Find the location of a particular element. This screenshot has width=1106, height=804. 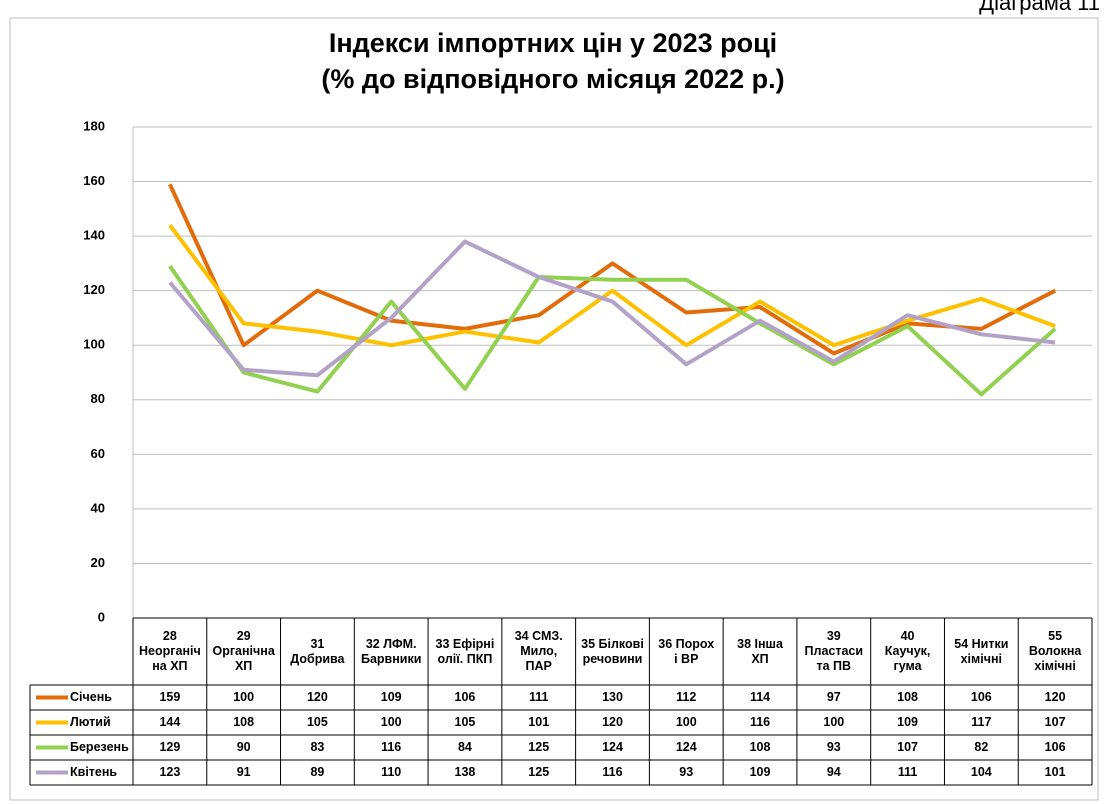

category-label: 39 Пластаси та ПВ is located at coordinates (834, 651).